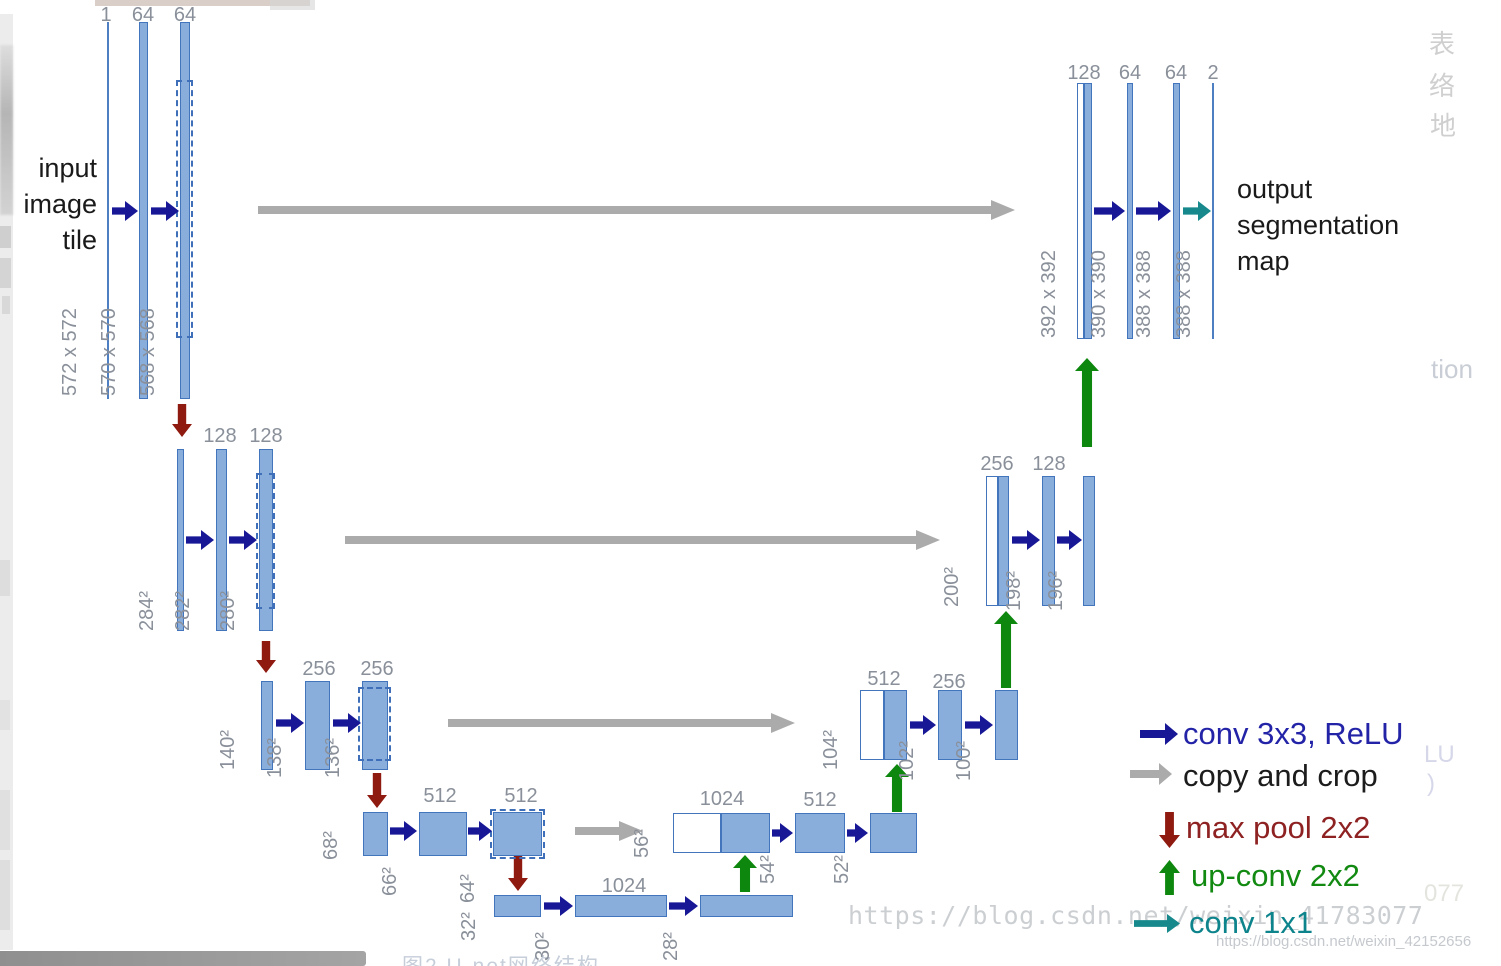 This screenshot has width=1501, height=966. Describe the element at coordinates (992, 541) in the screenshot. I see `dec2-copied-features` at that location.